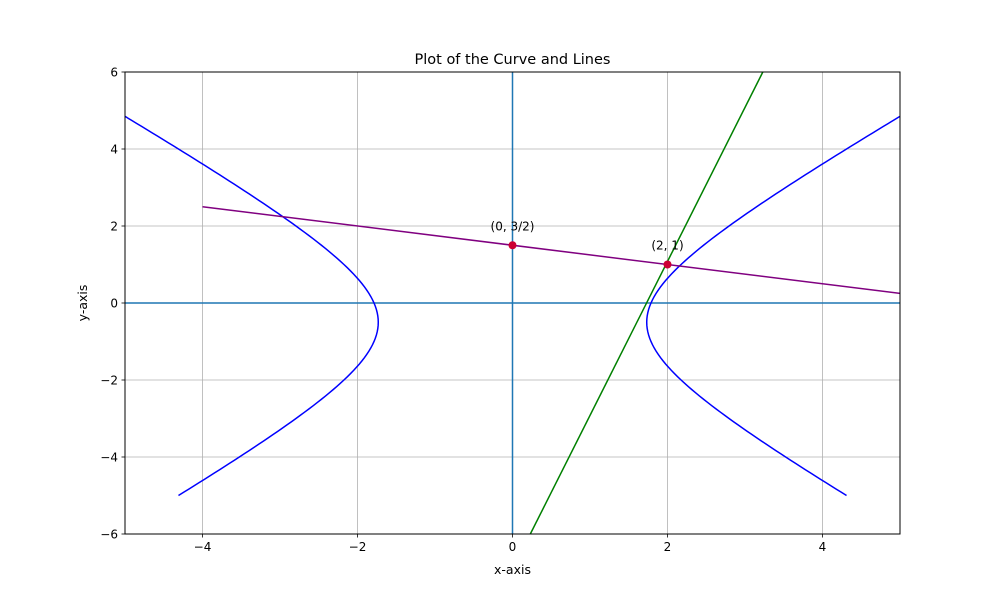  I want to click on y-tick-label: 0, so click(114, 304).